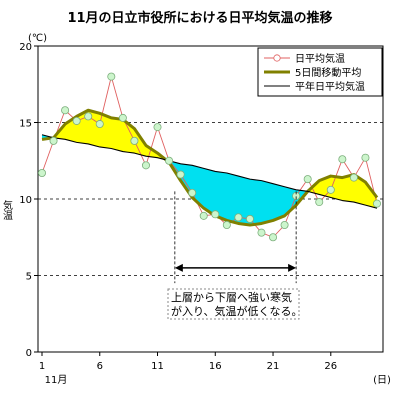  What do you see at coordinates (29, 277) in the screenshot?
I see `y-tick-label: 5` at bounding box center [29, 277].